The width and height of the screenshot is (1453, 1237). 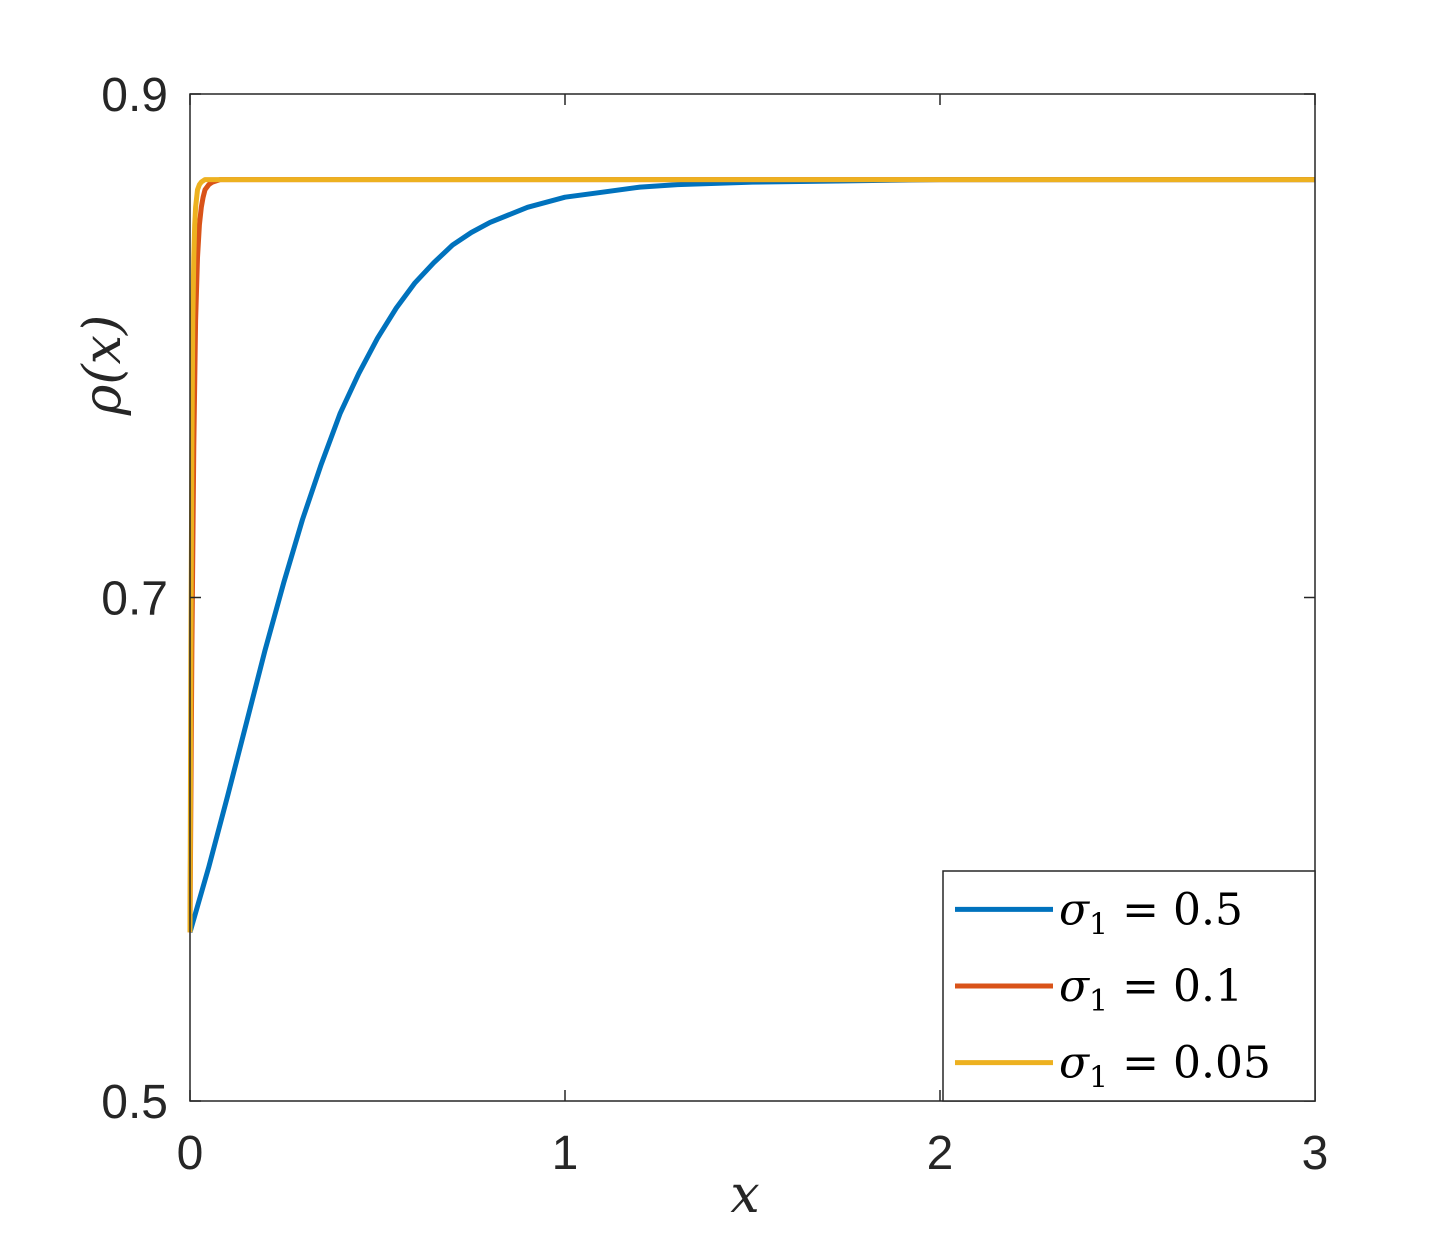 I want to click on y-axis-label: ρ(x), so click(x=103, y=365).